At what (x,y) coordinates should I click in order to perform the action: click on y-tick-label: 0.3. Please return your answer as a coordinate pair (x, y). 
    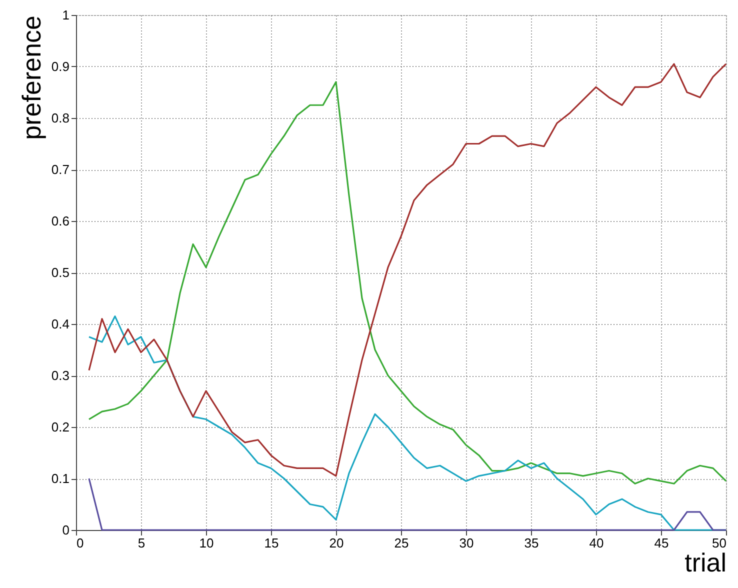
    Looking at the image, I should click on (60, 375).